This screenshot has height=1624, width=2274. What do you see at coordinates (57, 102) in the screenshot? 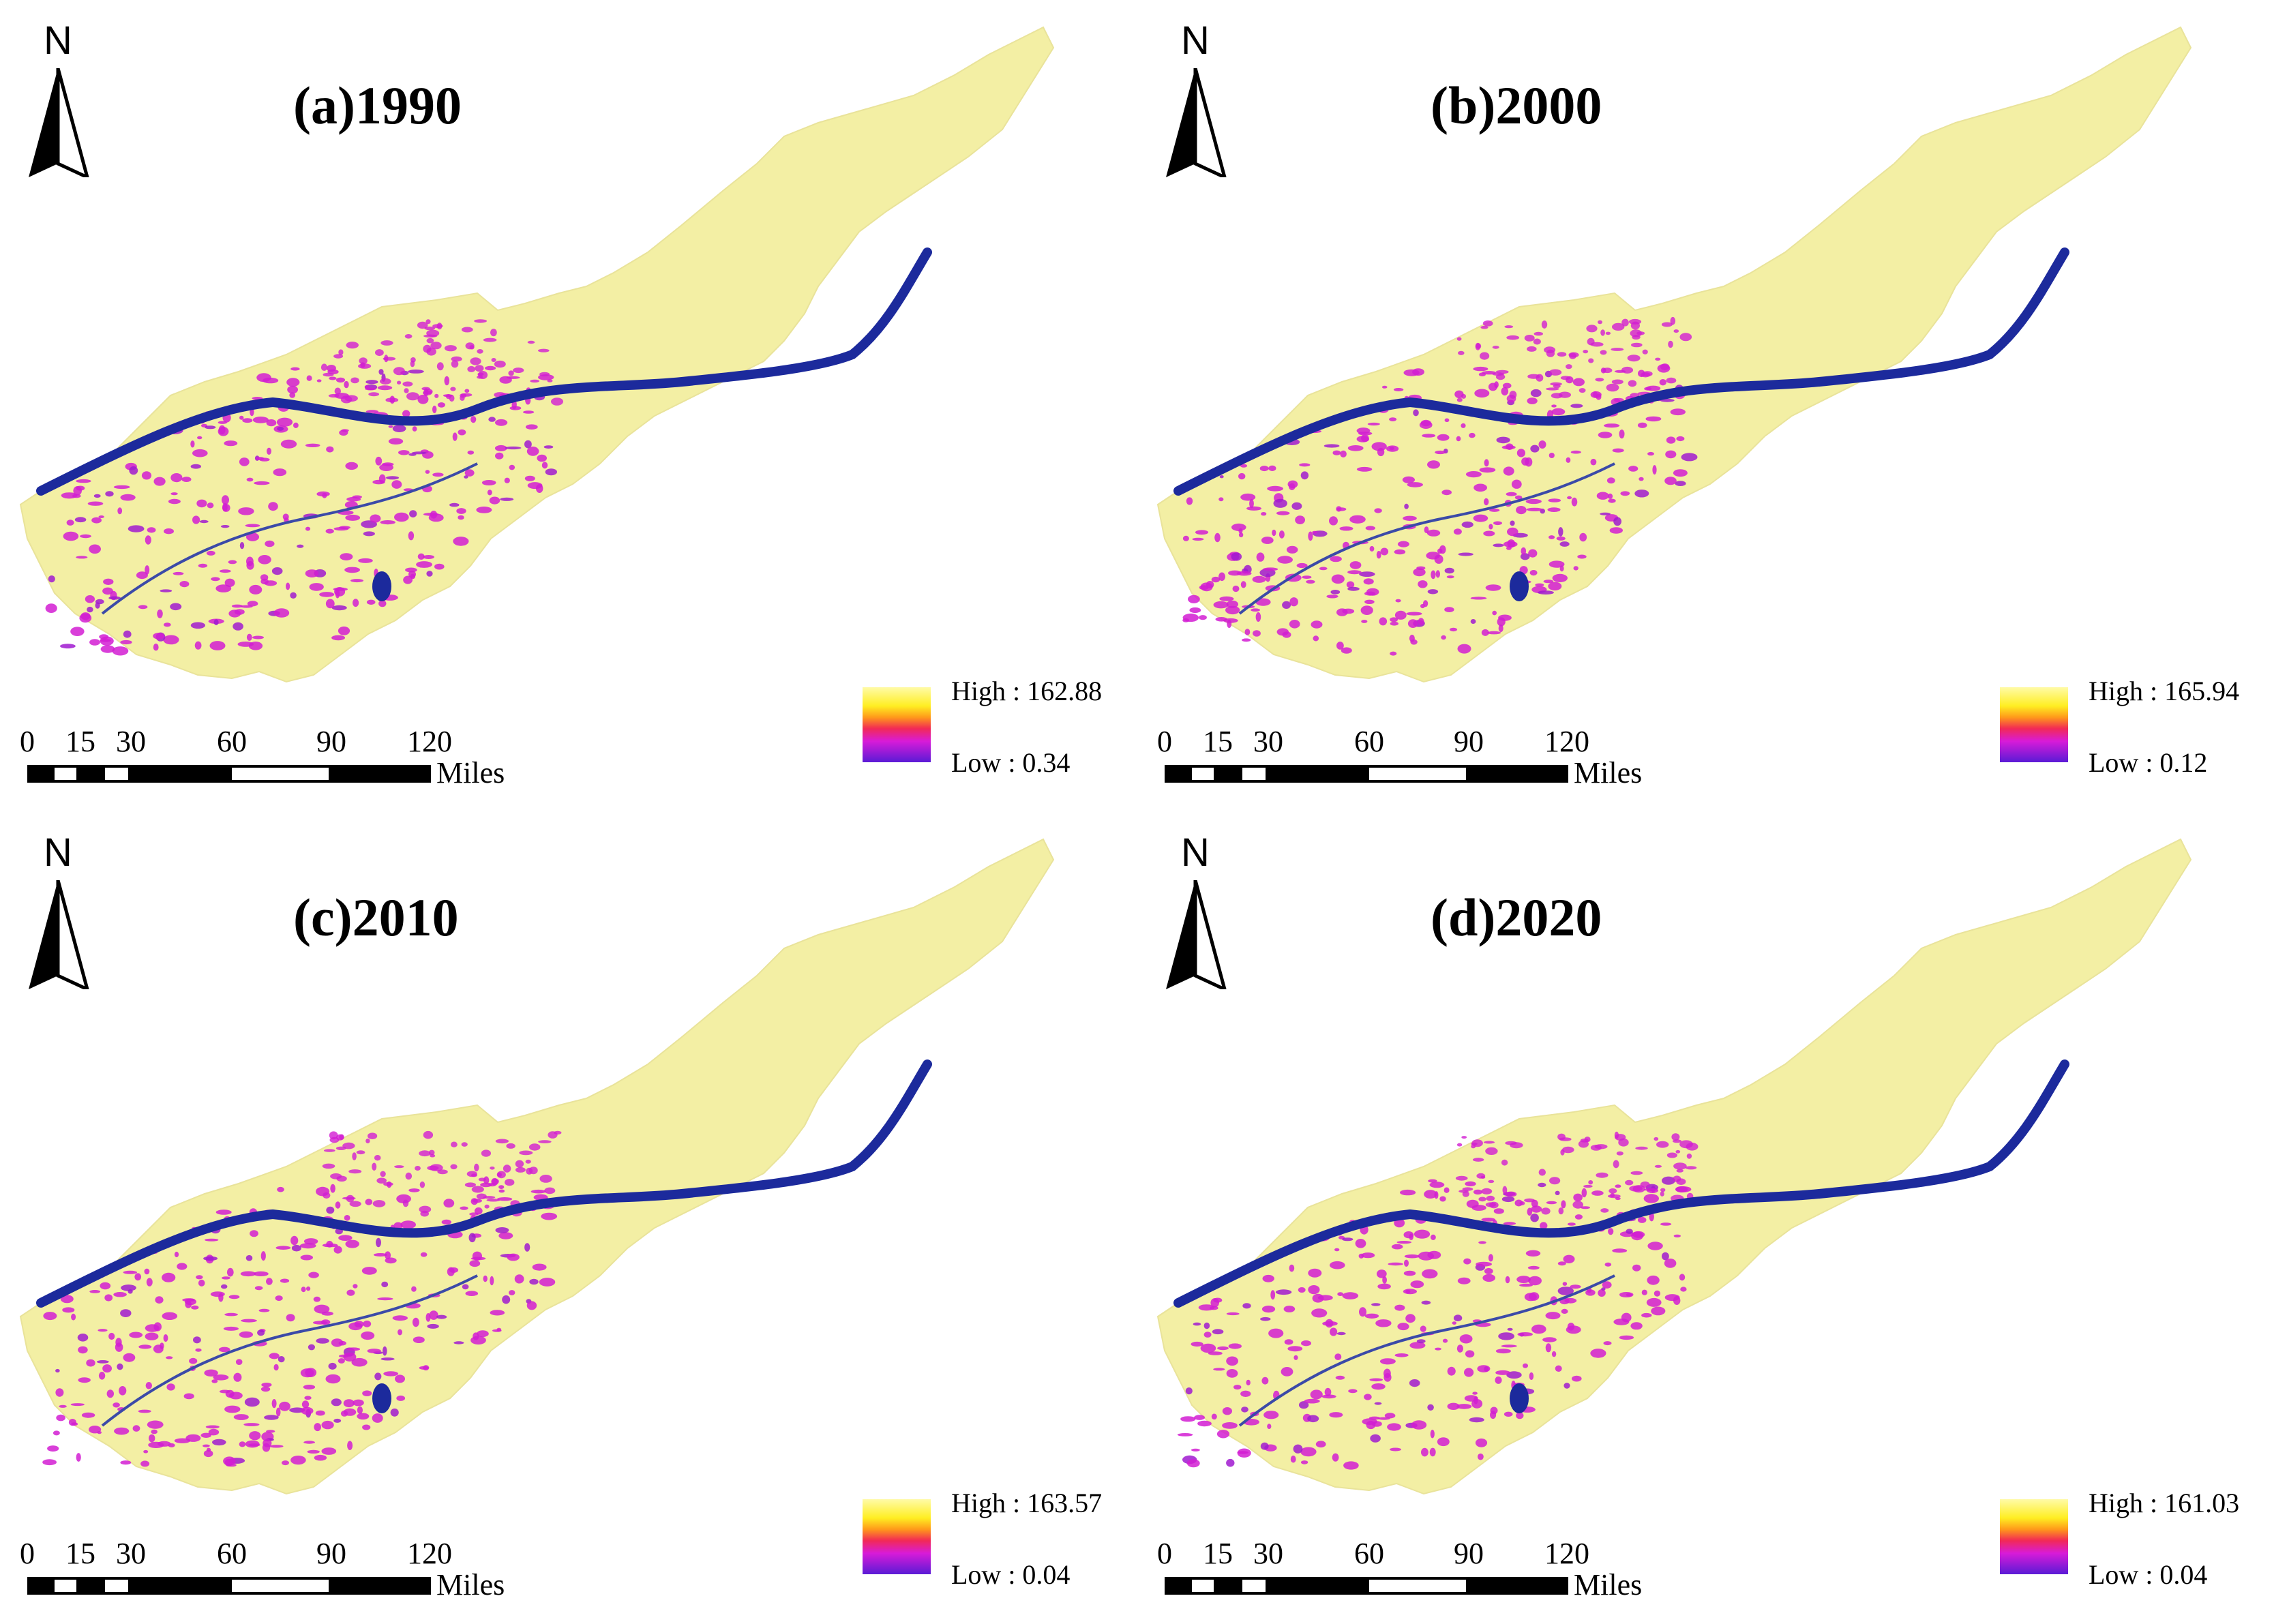
I see `north-arrow: N` at bounding box center [57, 102].